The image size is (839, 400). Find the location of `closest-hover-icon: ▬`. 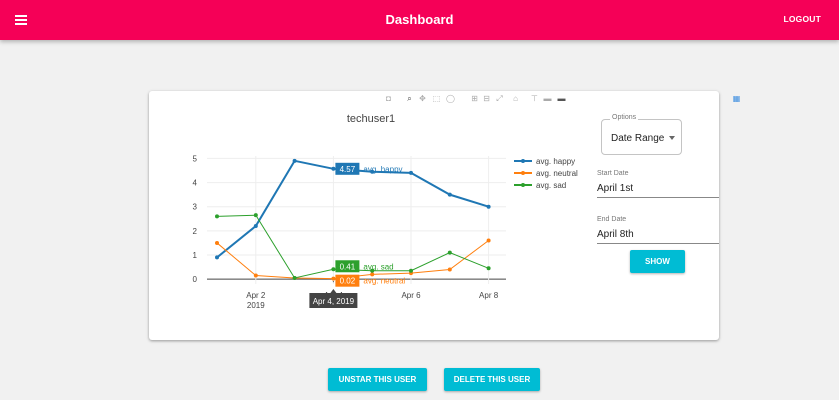

closest-hover-icon: ▬ is located at coordinates (561, 98).